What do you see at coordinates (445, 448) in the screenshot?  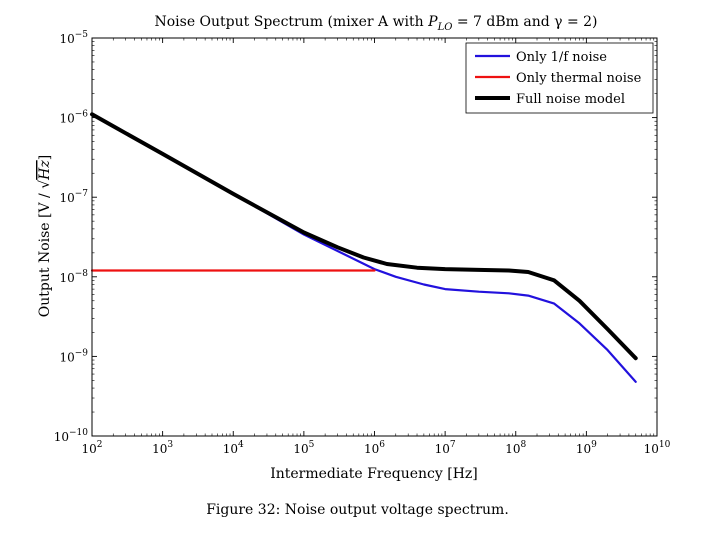 I see `x-tick-label: 10⁷` at bounding box center [445, 448].